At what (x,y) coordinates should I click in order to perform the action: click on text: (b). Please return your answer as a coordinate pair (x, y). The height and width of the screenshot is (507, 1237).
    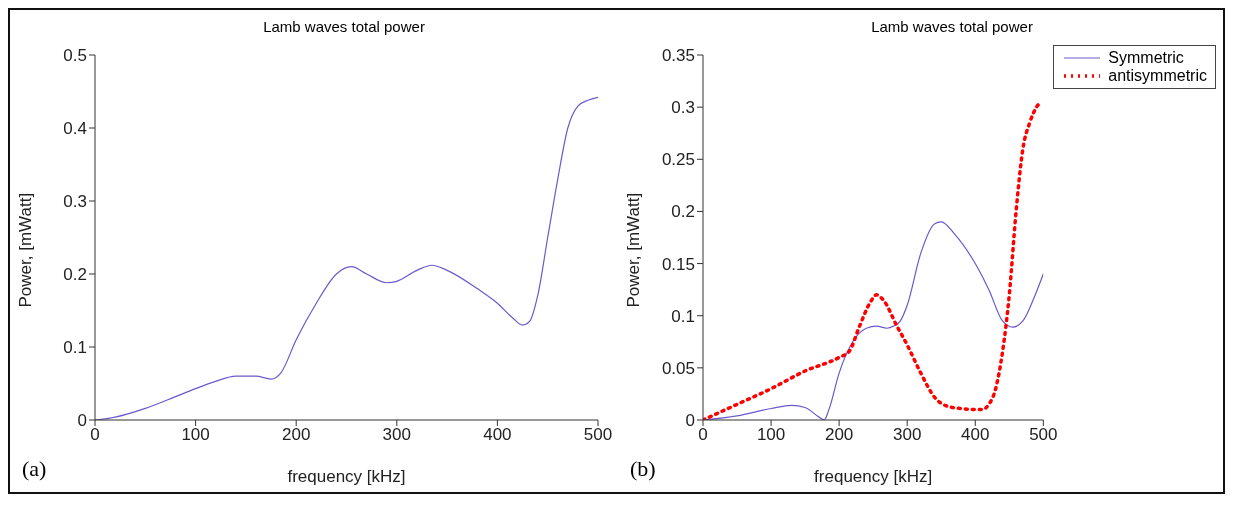
    Looking at the image, I should click on (643, 469).